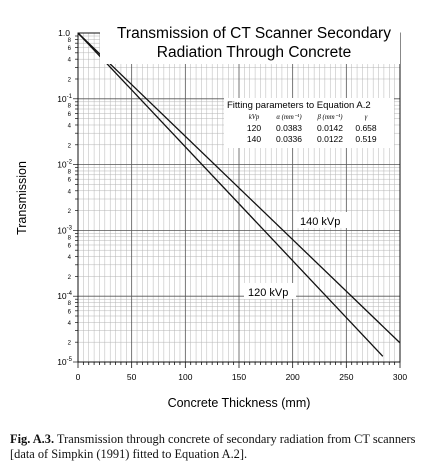  What do you see at coordinates (239, 403) in the screenshot?
I see `x-axis-label: Concrete Thickness (mm)` at bounding box center [239, 403].